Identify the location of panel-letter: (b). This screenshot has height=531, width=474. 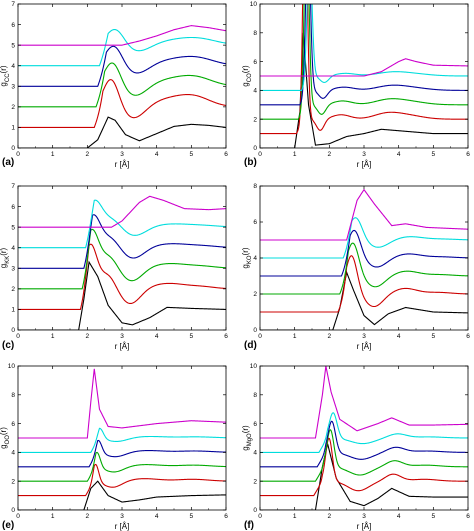
(250, 162).